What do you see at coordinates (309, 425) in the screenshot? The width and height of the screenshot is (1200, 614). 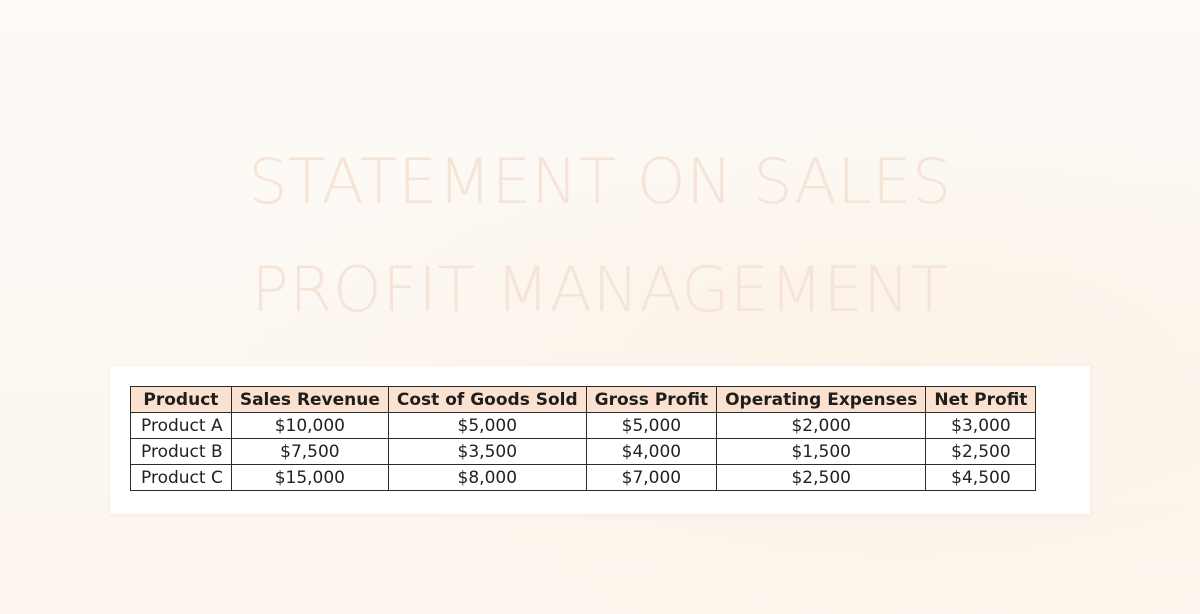 I see `cell-sales-revenue: $10,000` at bounding box center [309, 425].